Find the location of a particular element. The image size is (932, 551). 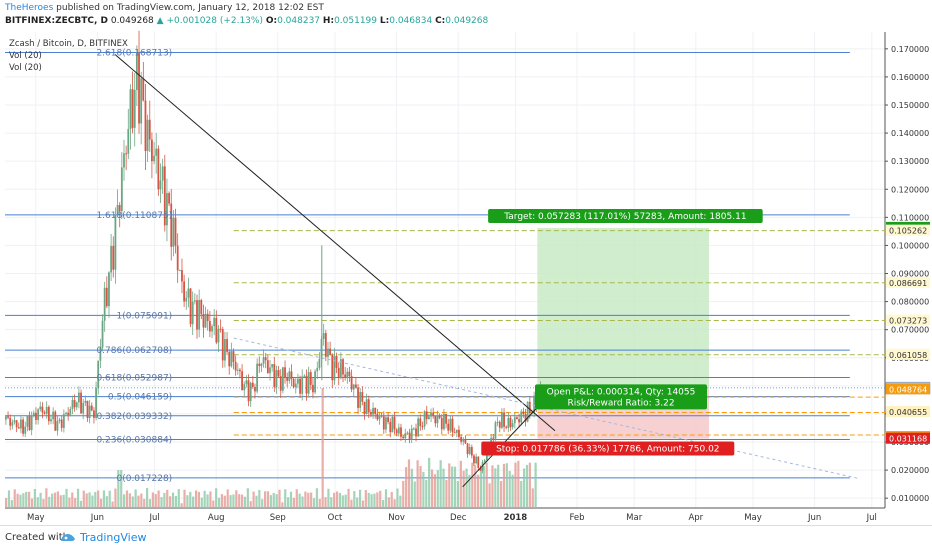

price-badge is located at coordinates (908, 412).